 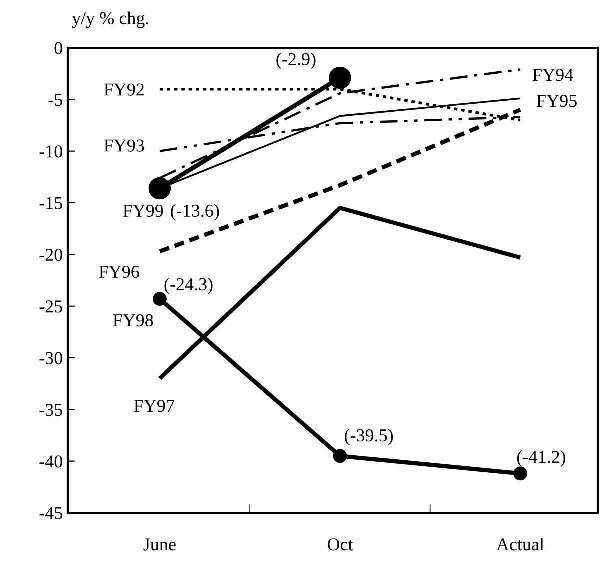 I want to click on y-tick-label: 0, so click(x=58, y=48).